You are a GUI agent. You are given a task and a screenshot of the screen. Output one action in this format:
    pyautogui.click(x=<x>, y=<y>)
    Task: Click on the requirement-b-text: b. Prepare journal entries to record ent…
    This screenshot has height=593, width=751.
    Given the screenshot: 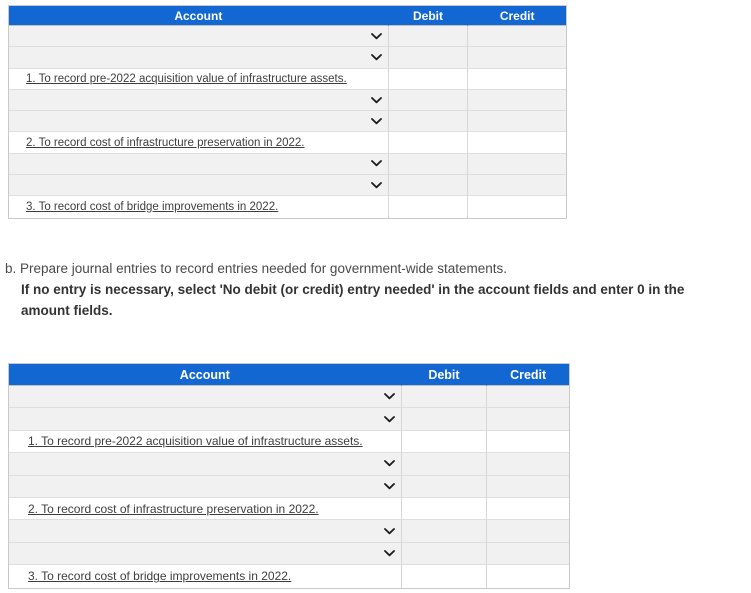 What is the action you would take?
    pyautogui.click(x=256, y=268)
    